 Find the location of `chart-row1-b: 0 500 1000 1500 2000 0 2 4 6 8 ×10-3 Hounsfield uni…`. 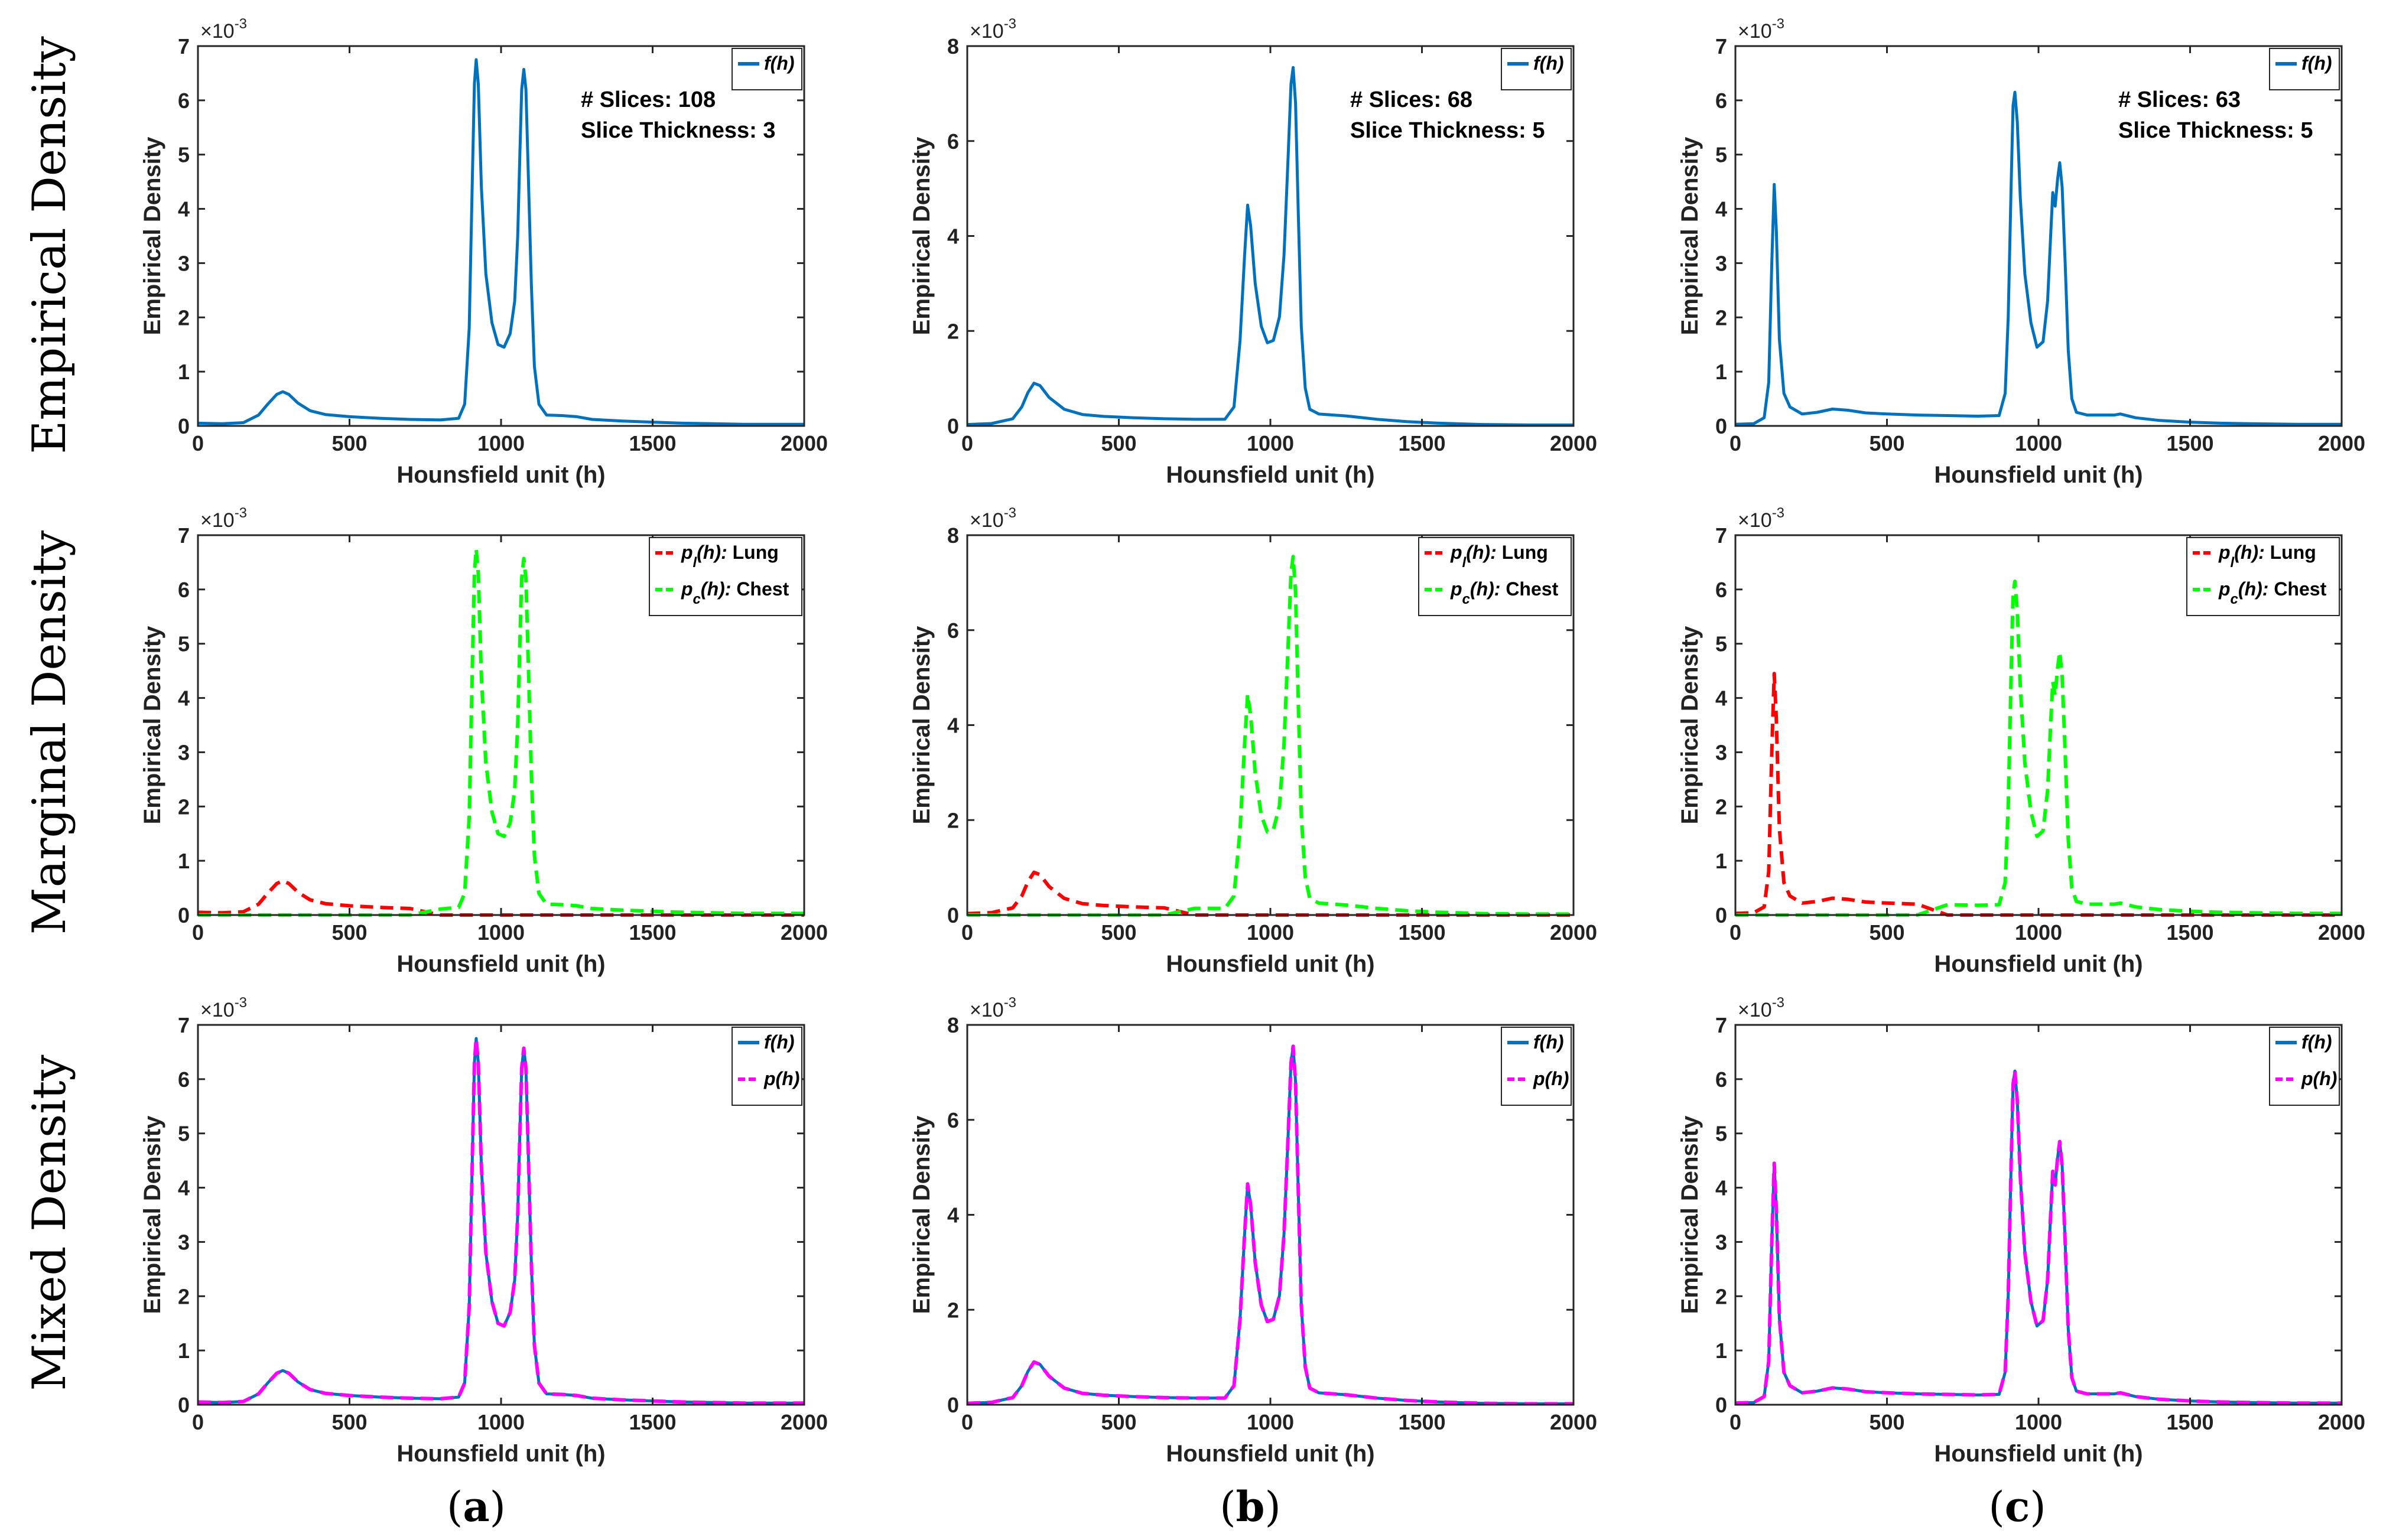

chart-row1-b: 0 500 1000 1500 2000 0 2 4 6 8 ×10-3 Hounsfield uni… is located at coordinates (1253, 252).